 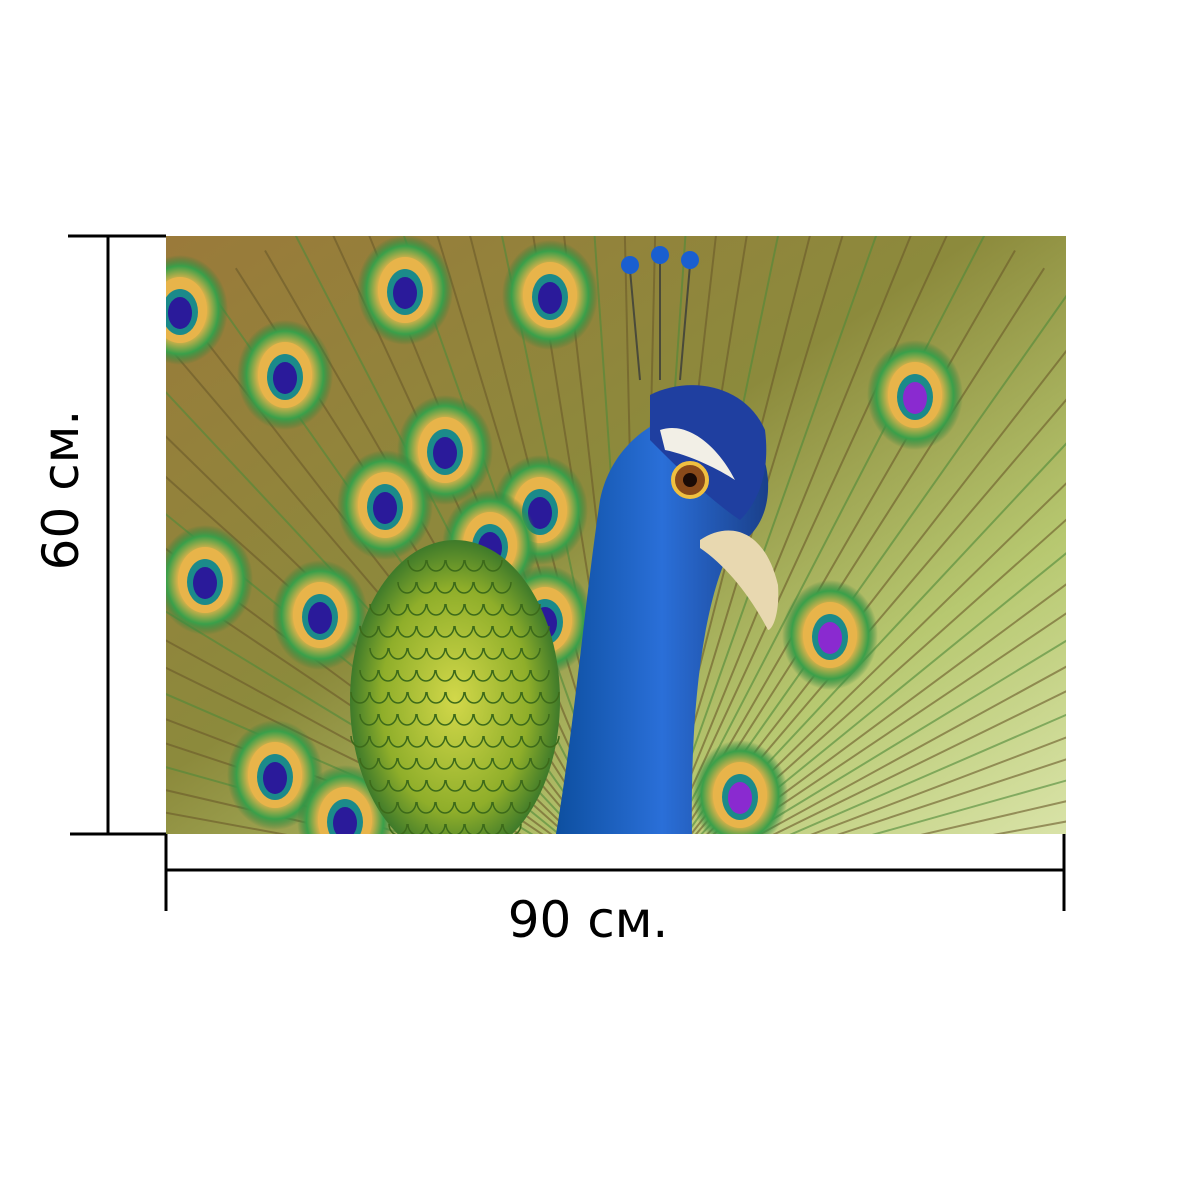 What do you see at coordinates (697, 454) in the screenshot?
I see `eye-stripe` at bounding box center [697, 454].